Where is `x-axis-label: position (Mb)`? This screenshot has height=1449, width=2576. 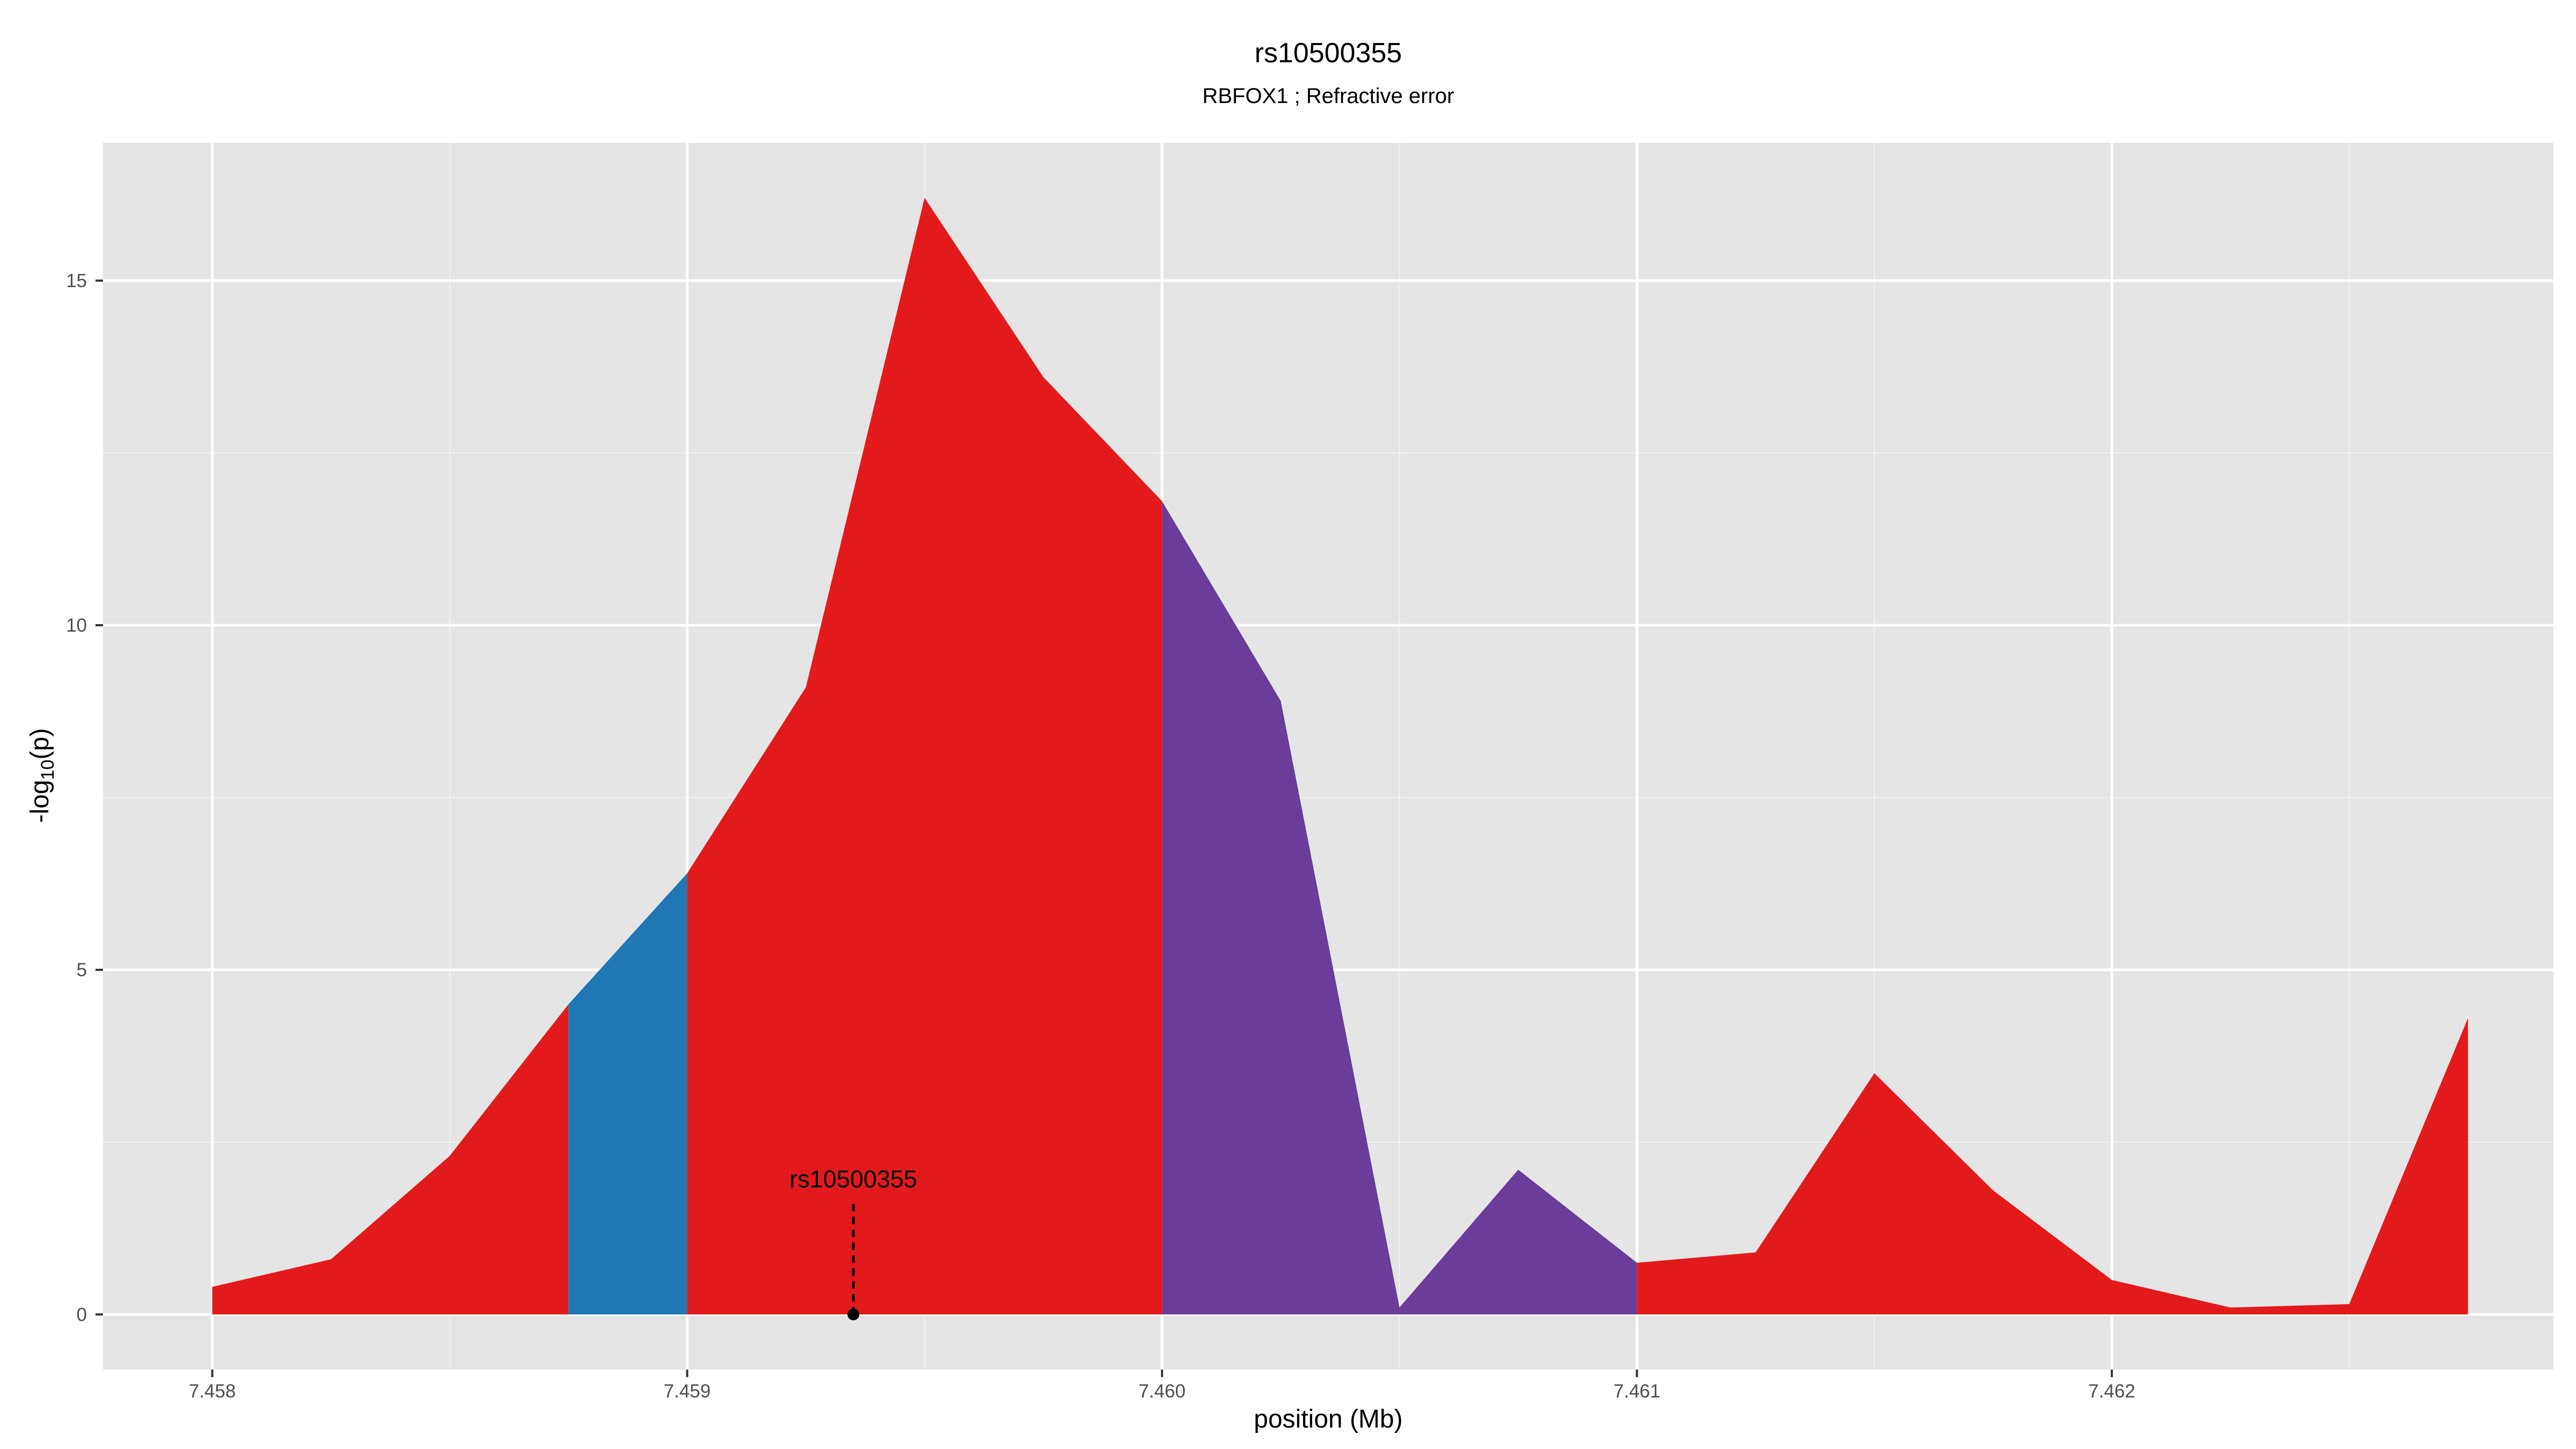
x-axis-label: position (Mb) is located at coordinates (1328, 1419).